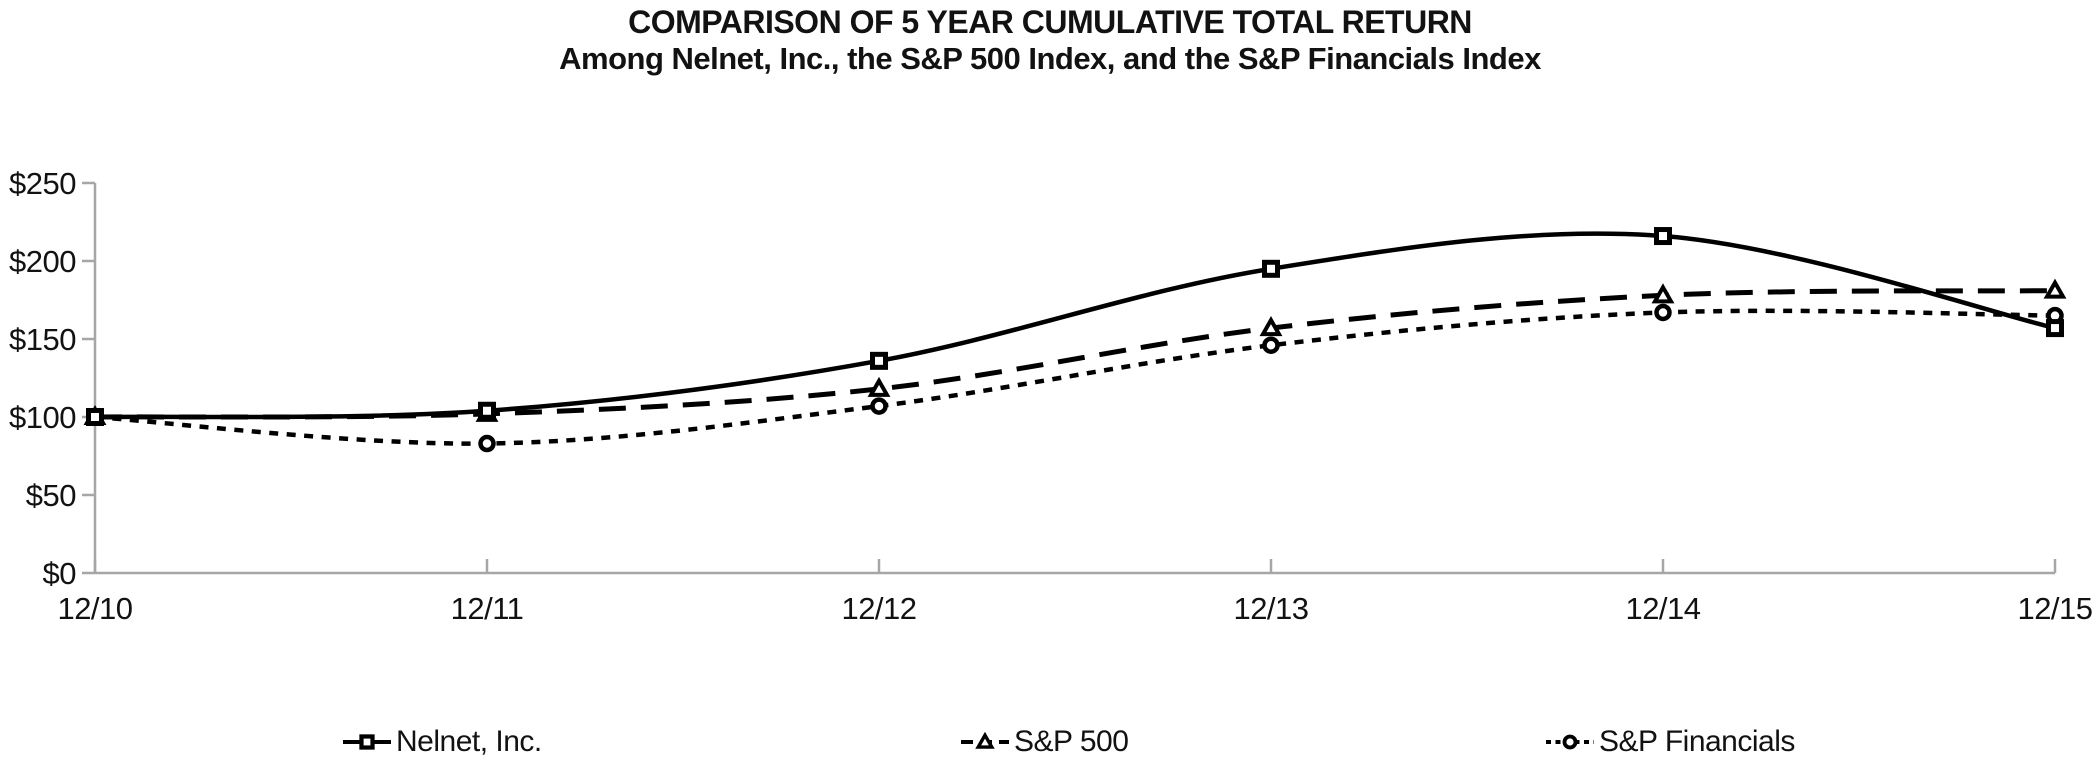 The width and height of the screenshot is (2100, 766). Describe the element at coordinates (1071, 741) in the screenshot. I see `legend-label-sp500: S&P 500` at that location.